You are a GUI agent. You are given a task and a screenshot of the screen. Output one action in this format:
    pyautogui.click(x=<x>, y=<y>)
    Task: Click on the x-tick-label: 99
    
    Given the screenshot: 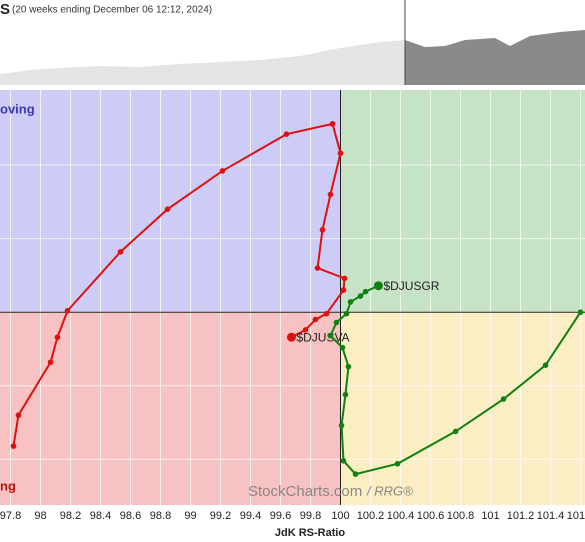 What is the action you would take?
    pyautogui.click(x=190, y=516)
    